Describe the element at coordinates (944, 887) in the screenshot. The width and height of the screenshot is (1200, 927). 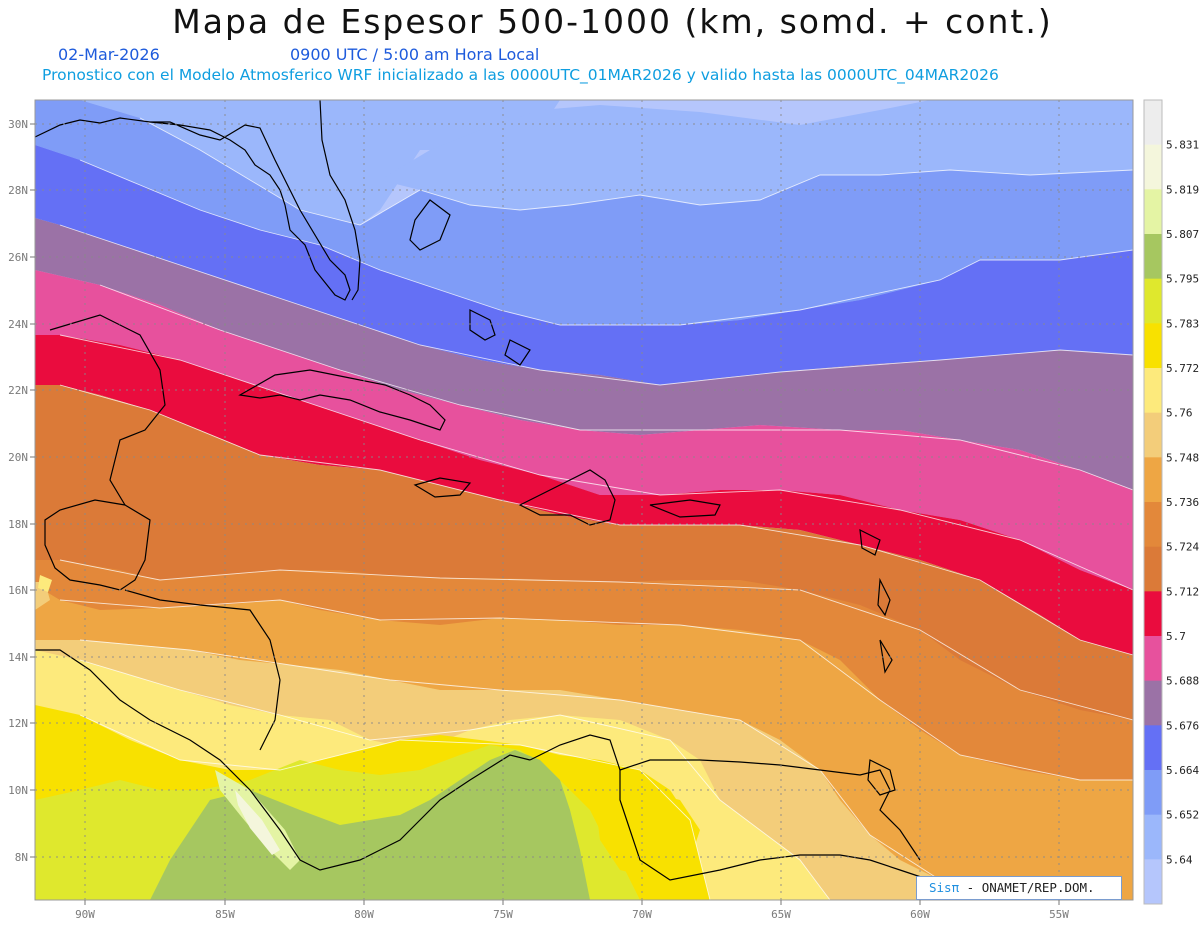
I see `credit-brand: Sisπ` at that location.